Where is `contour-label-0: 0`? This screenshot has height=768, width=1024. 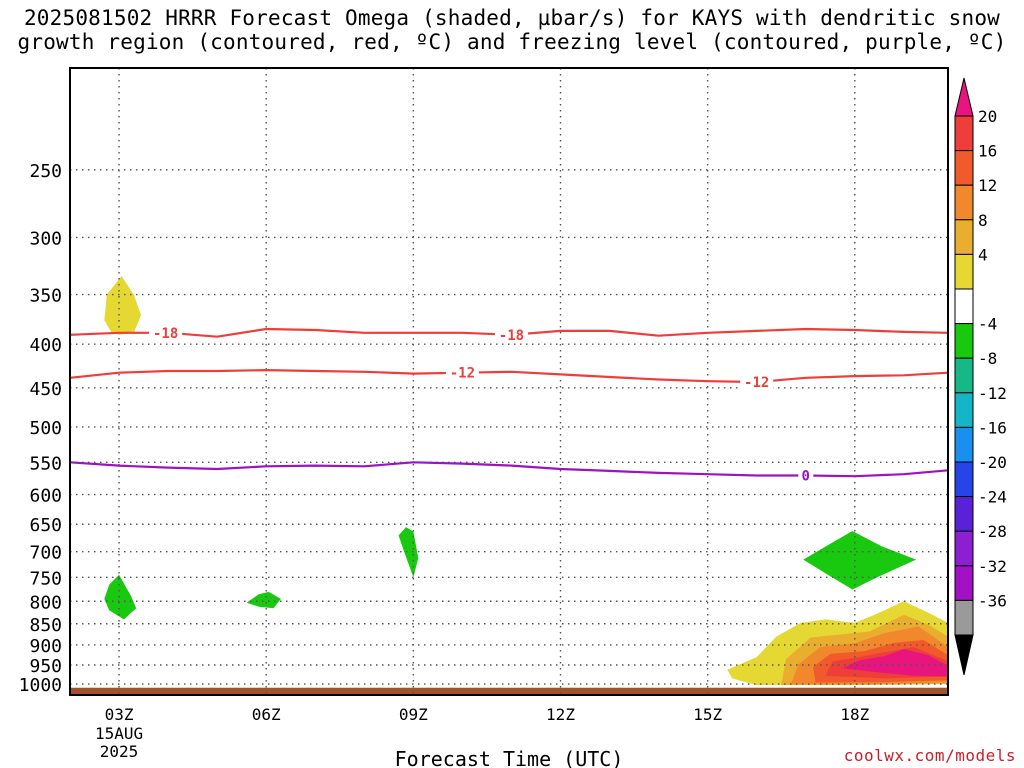
contour-label-0: 0 is located at coordinates (806, 477).